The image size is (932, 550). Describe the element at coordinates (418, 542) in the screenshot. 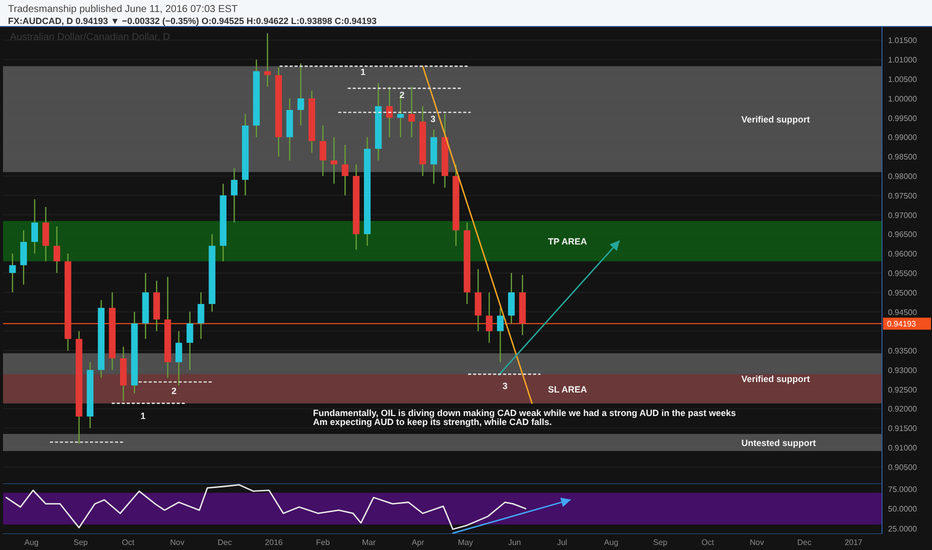

I see `x-tick-label: Apr` at that location.